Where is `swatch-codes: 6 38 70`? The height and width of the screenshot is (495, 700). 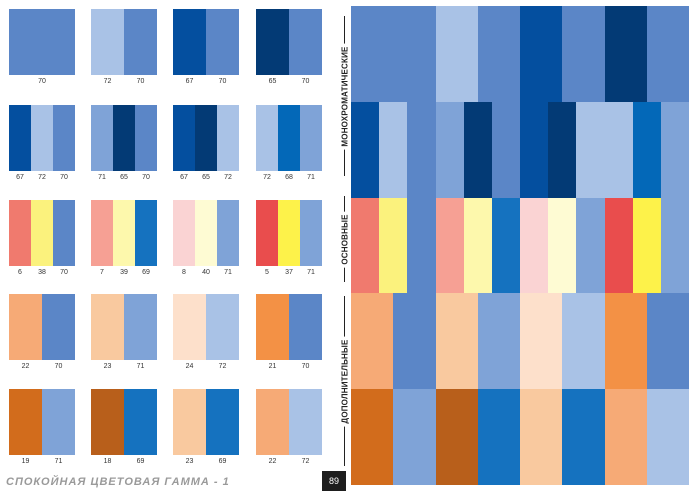 swatch-codes: 6 38 70 is located at coordinates (42, 272).